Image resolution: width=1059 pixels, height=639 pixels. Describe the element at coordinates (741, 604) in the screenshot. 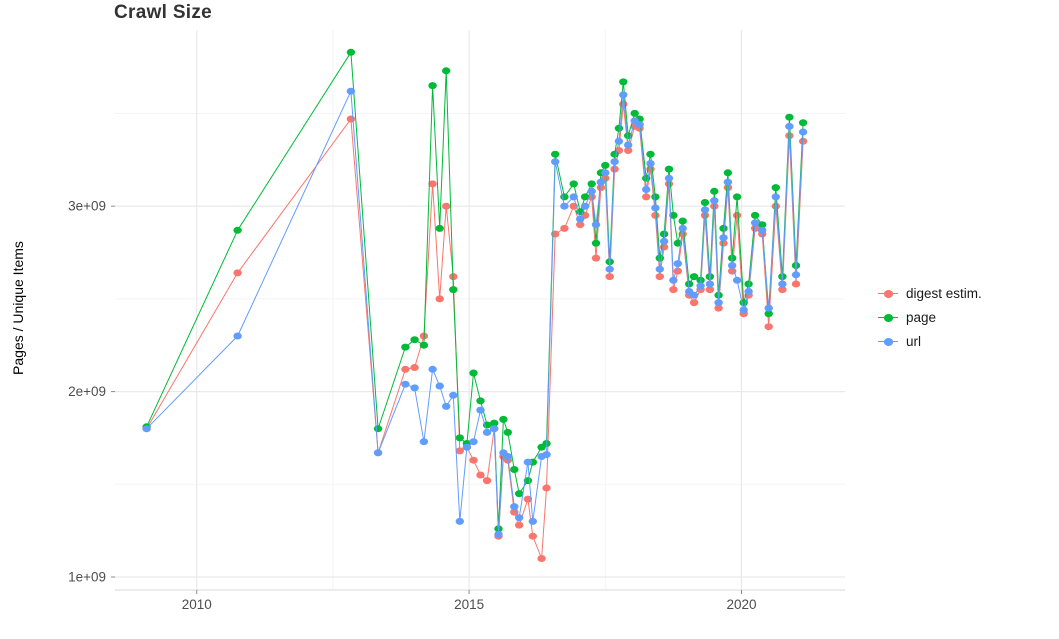

I see `x-tick-label: 2020` at that location.